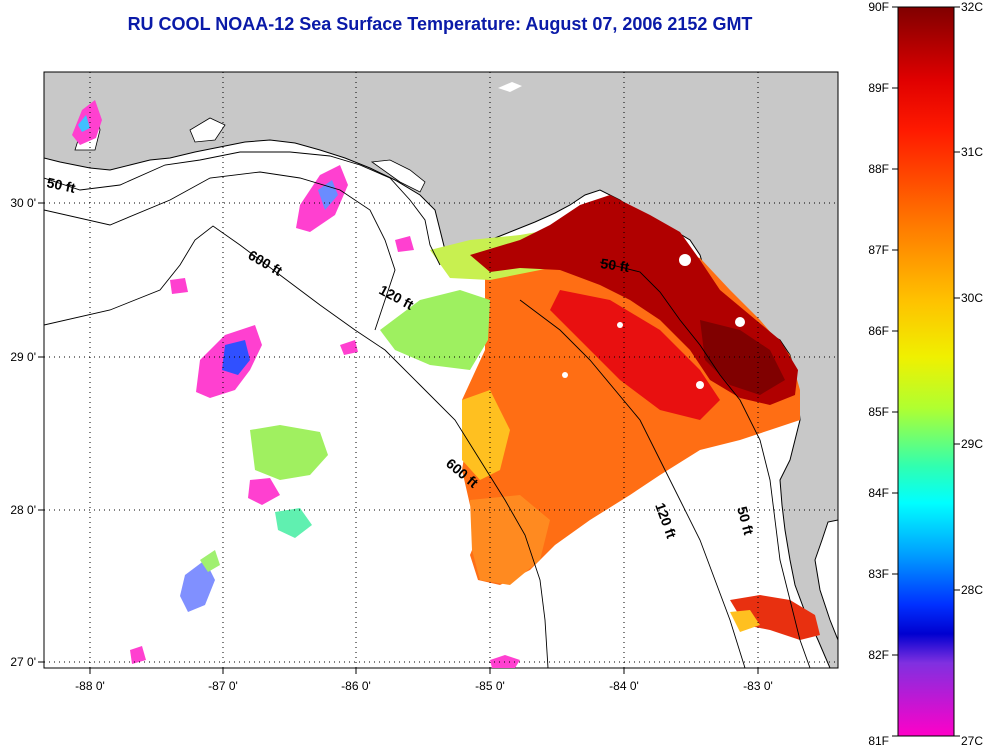  I want to click on lon-tick-label: -84 0', so click(624, 686).